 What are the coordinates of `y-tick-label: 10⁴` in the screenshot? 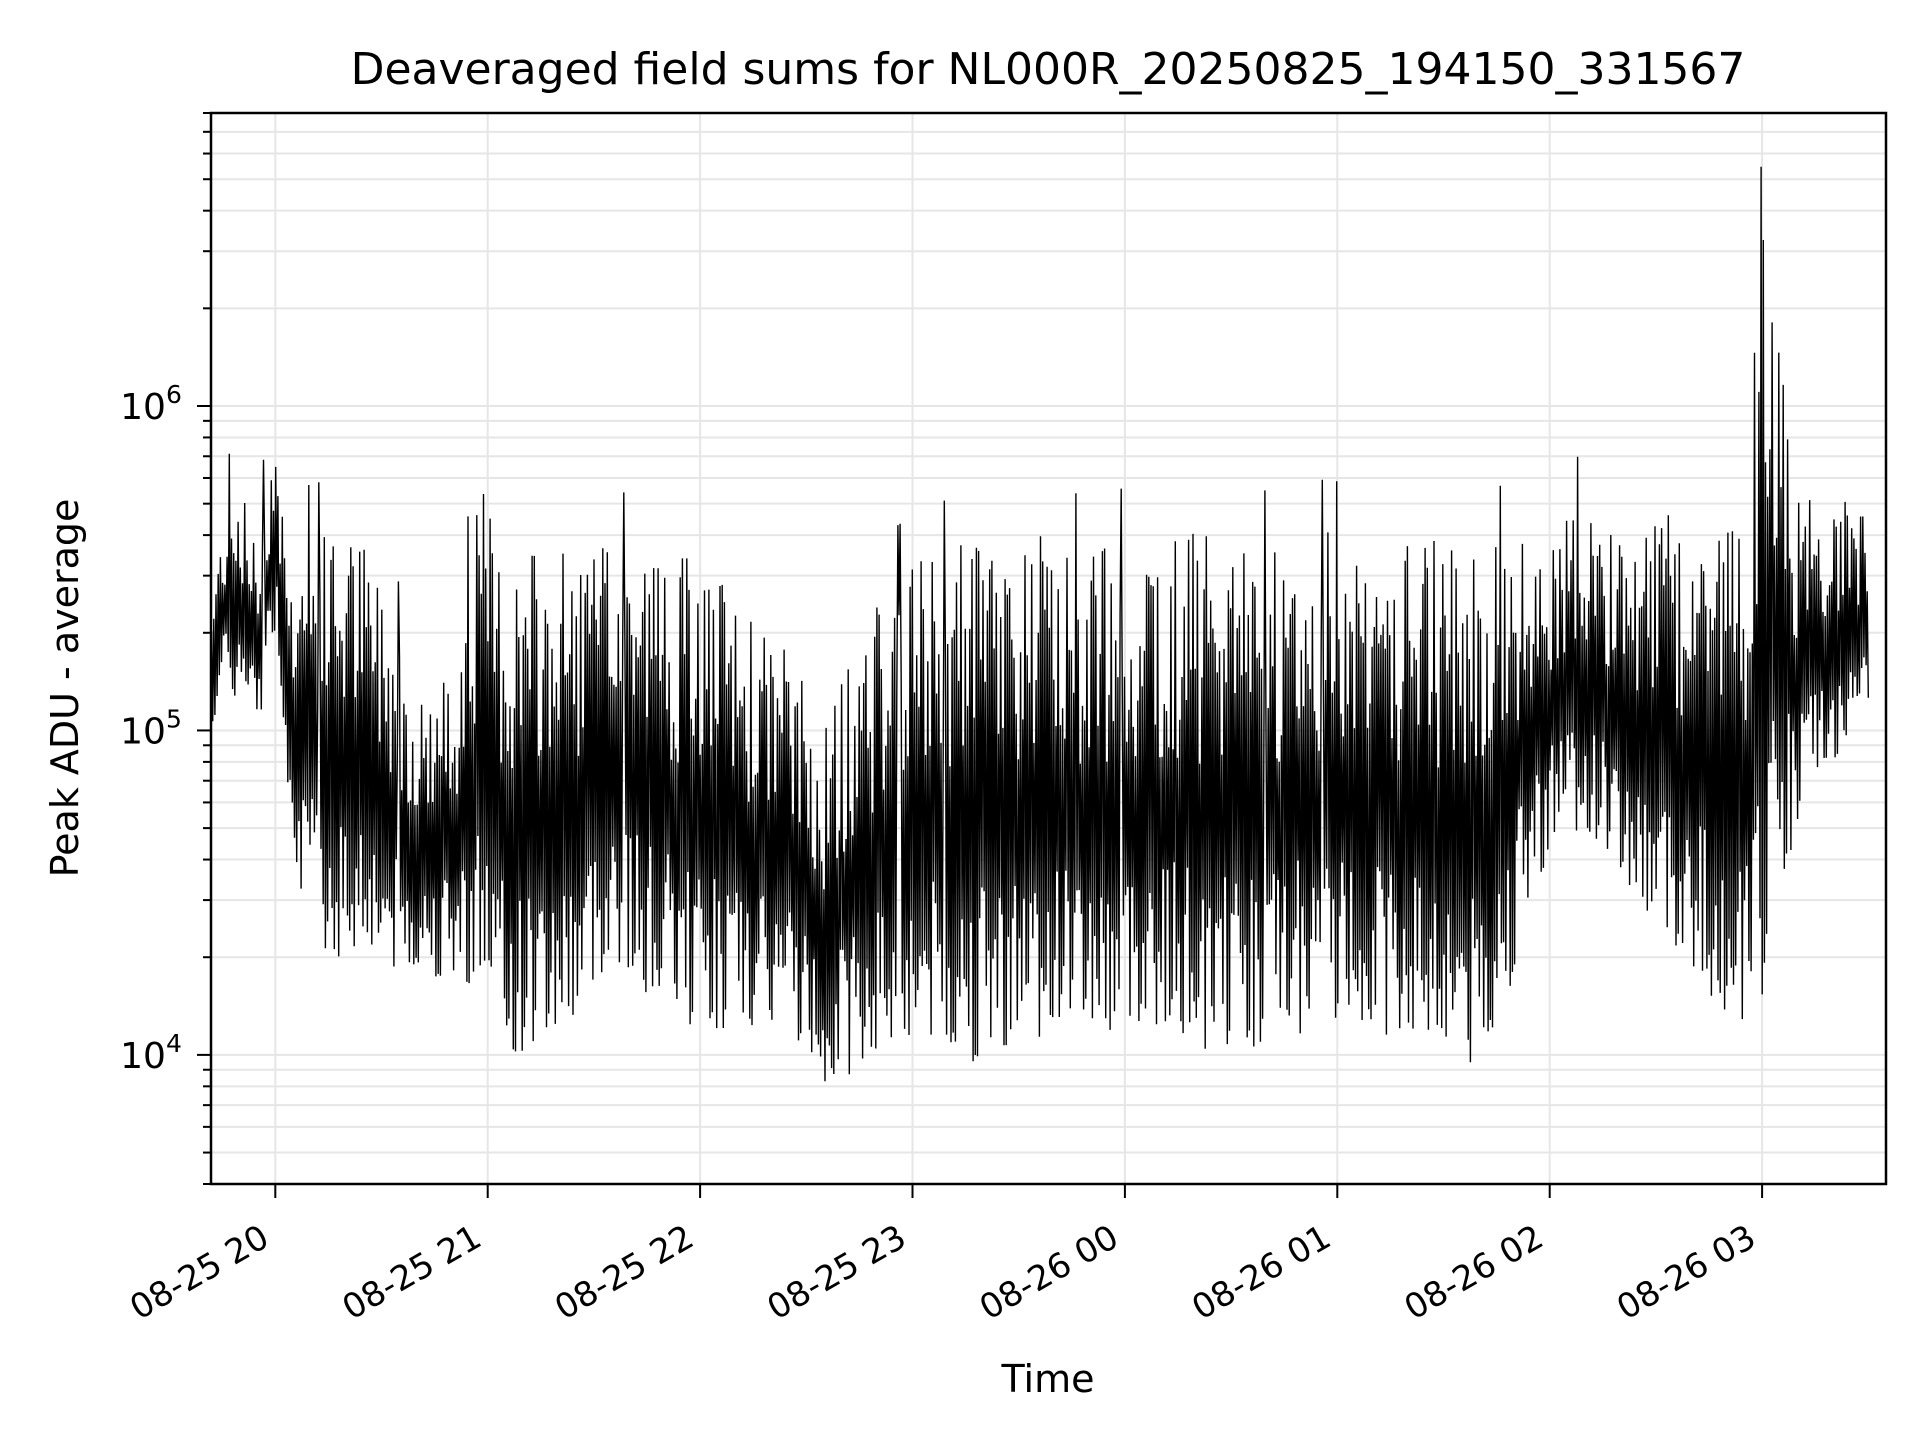 It's located at (151, 1053).